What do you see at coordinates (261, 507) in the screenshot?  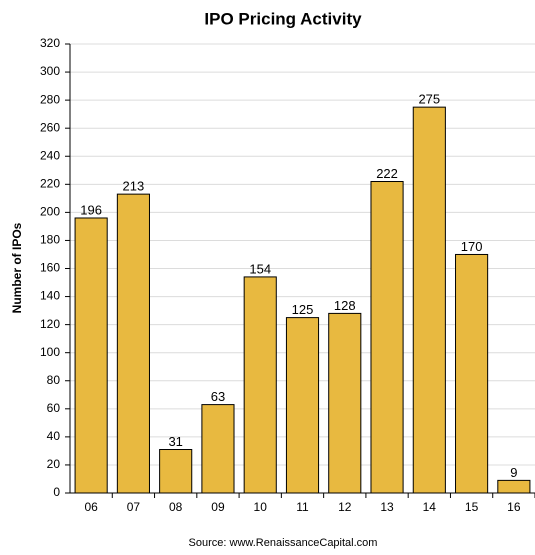 I see `x-tick-label: 10` at bounding box center [261, 507].